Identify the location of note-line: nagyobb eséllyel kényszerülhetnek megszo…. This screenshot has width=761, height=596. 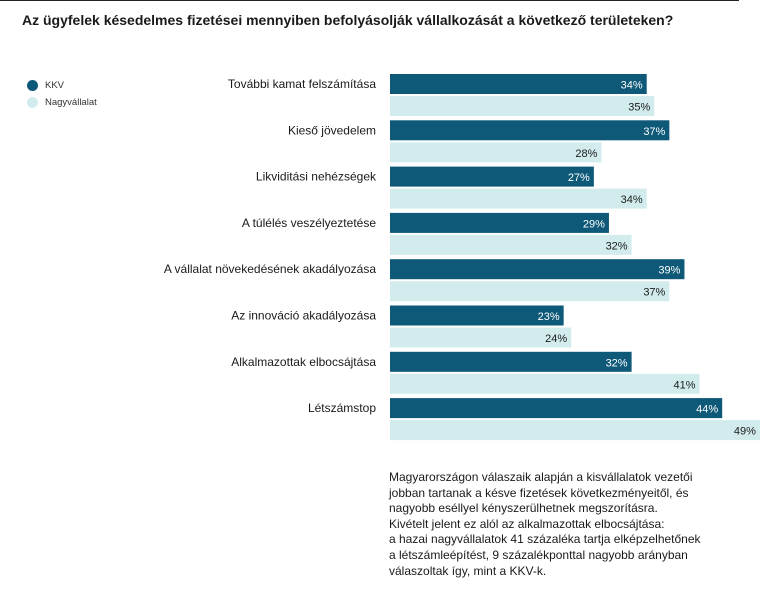
(523, 508).